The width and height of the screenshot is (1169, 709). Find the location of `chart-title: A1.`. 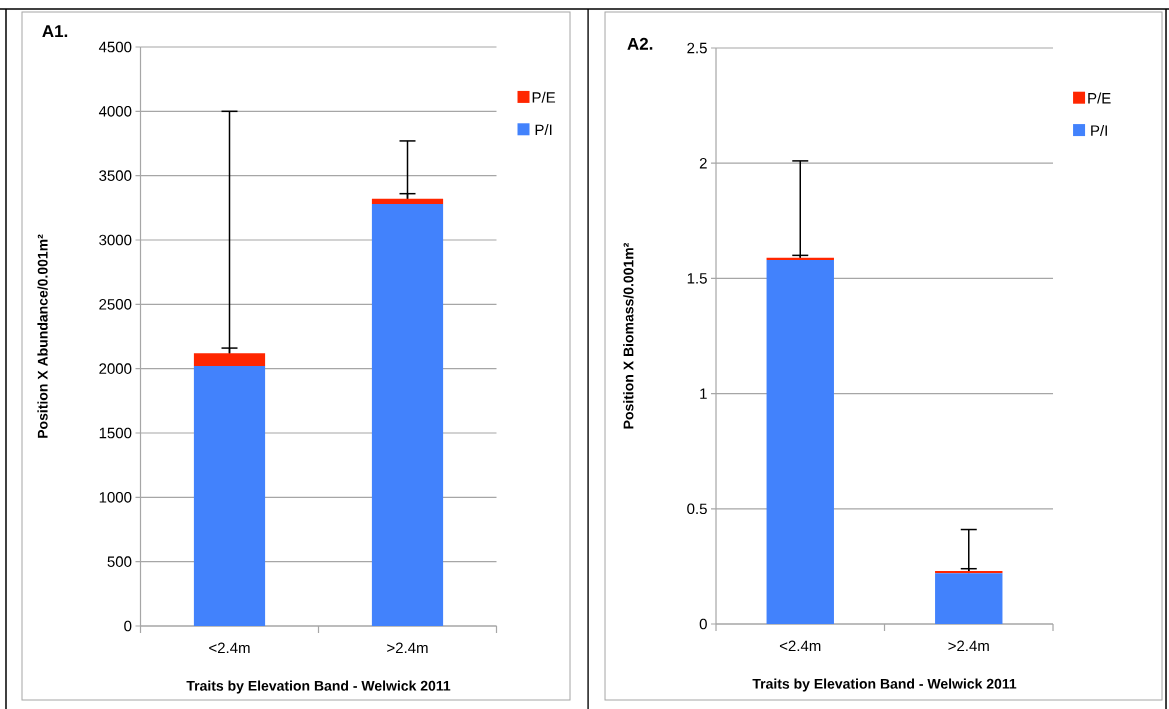

chart-title: A1. is located at coordinates (55, 31).